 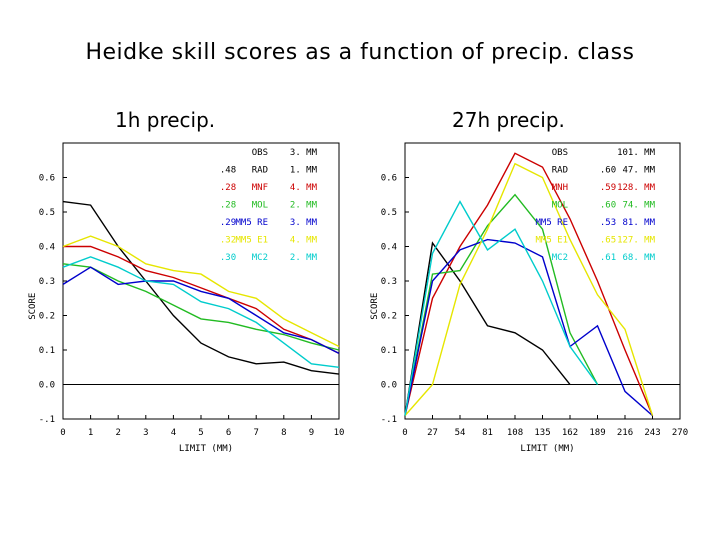 What do you see at coordinates (47, 213) in the screenshot?
I see `y-tick-label-1h: 0.5` at bounding box center [47, 213].